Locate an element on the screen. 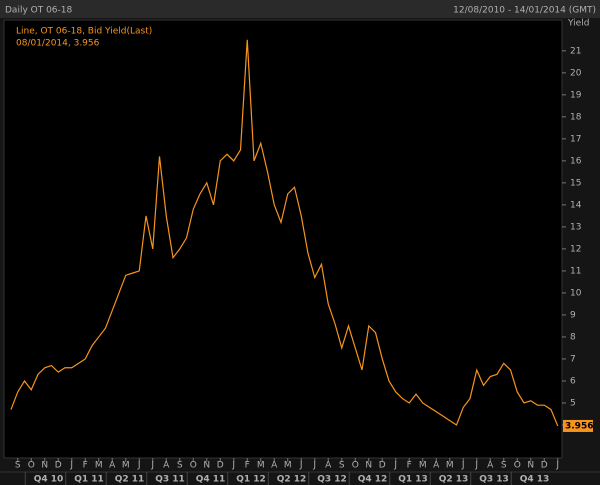  y-tick-label: 14 is located at coordinates (576, 205).